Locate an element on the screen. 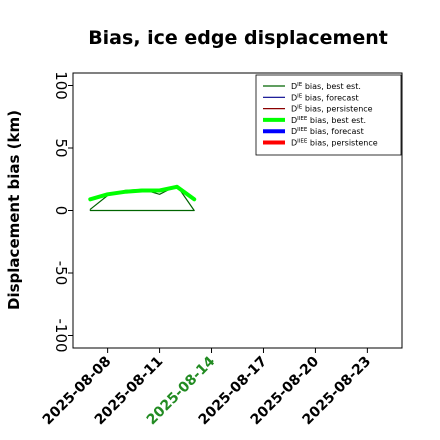 The image size is (440, 440). legend-entry-1: DIE bias, forecast is located at coordinates (325, 97).